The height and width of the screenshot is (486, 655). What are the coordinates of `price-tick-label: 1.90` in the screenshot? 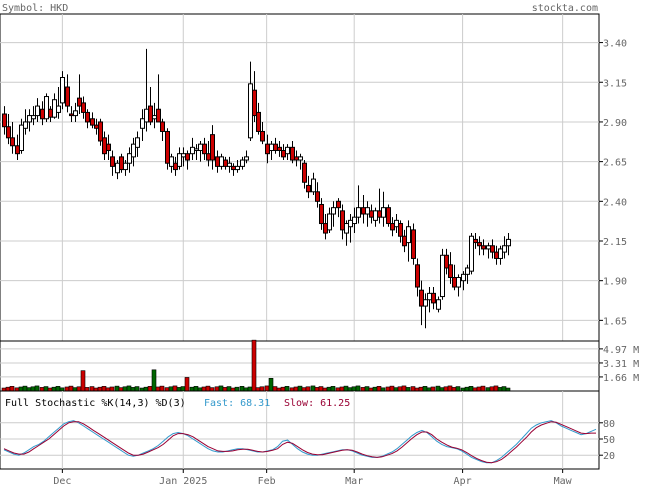 It's located at (615, 282).